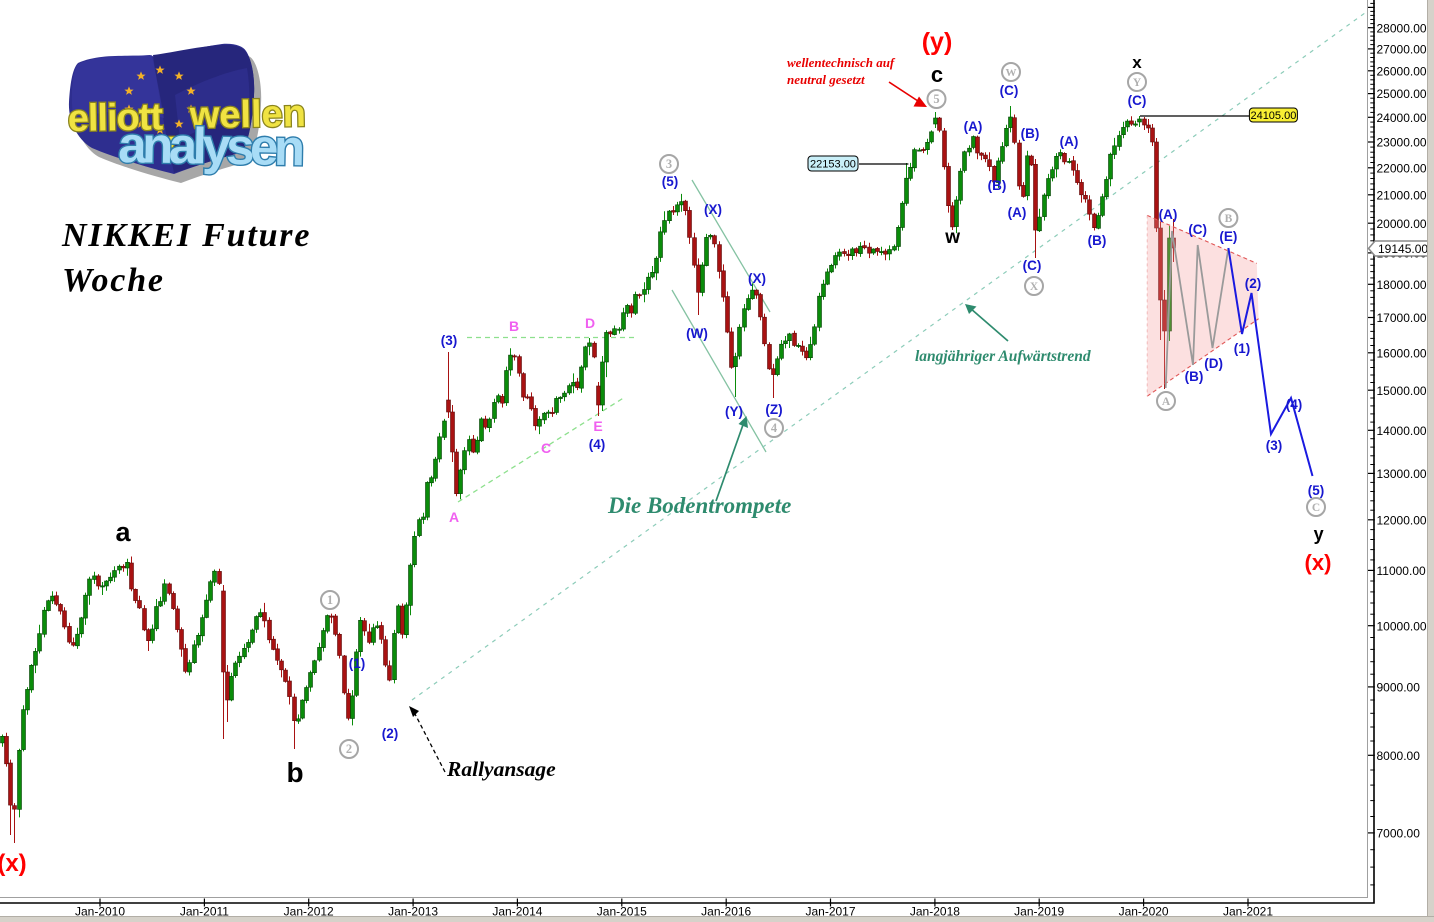 The height and width of the screenshot is (922, 1434). Describe the element at coordinates (952, 237) in the screenshot. I see `svg-text: w` at that location.